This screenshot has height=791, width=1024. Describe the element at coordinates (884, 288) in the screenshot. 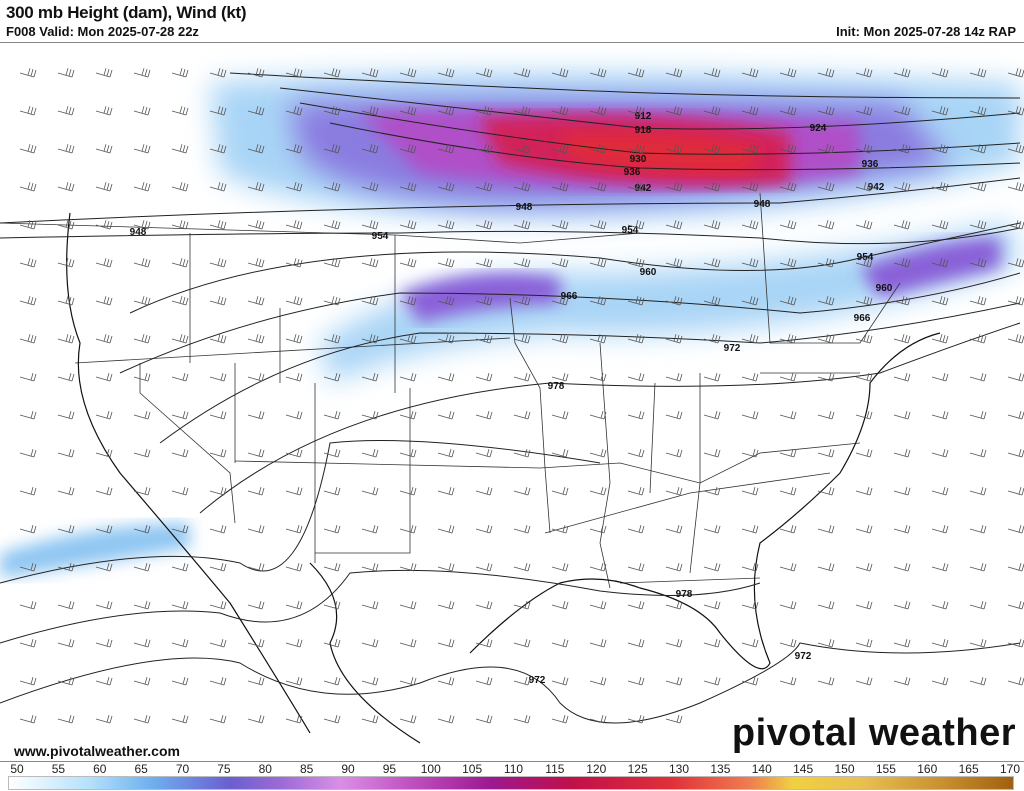

I see `contour-label: 960` at that location.